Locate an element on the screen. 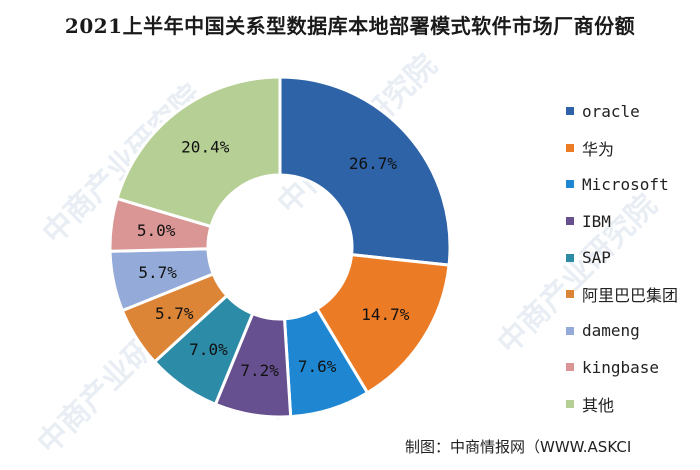 This screenshot has width=700, height=470. legend-label: 阿里巴巴集团 is located at coordinates (630, 296).